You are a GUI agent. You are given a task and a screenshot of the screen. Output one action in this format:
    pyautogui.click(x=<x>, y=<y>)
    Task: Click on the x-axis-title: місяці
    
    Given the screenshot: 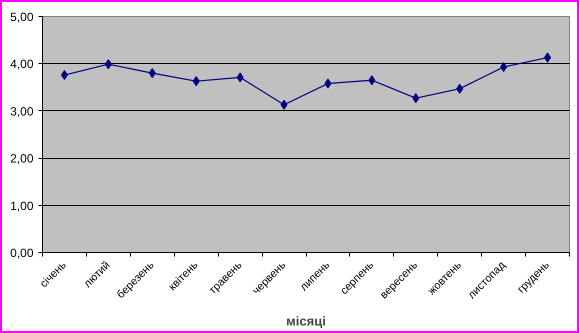 What is the action you would take?
    pyautogui.click(x=306, y=321)
    